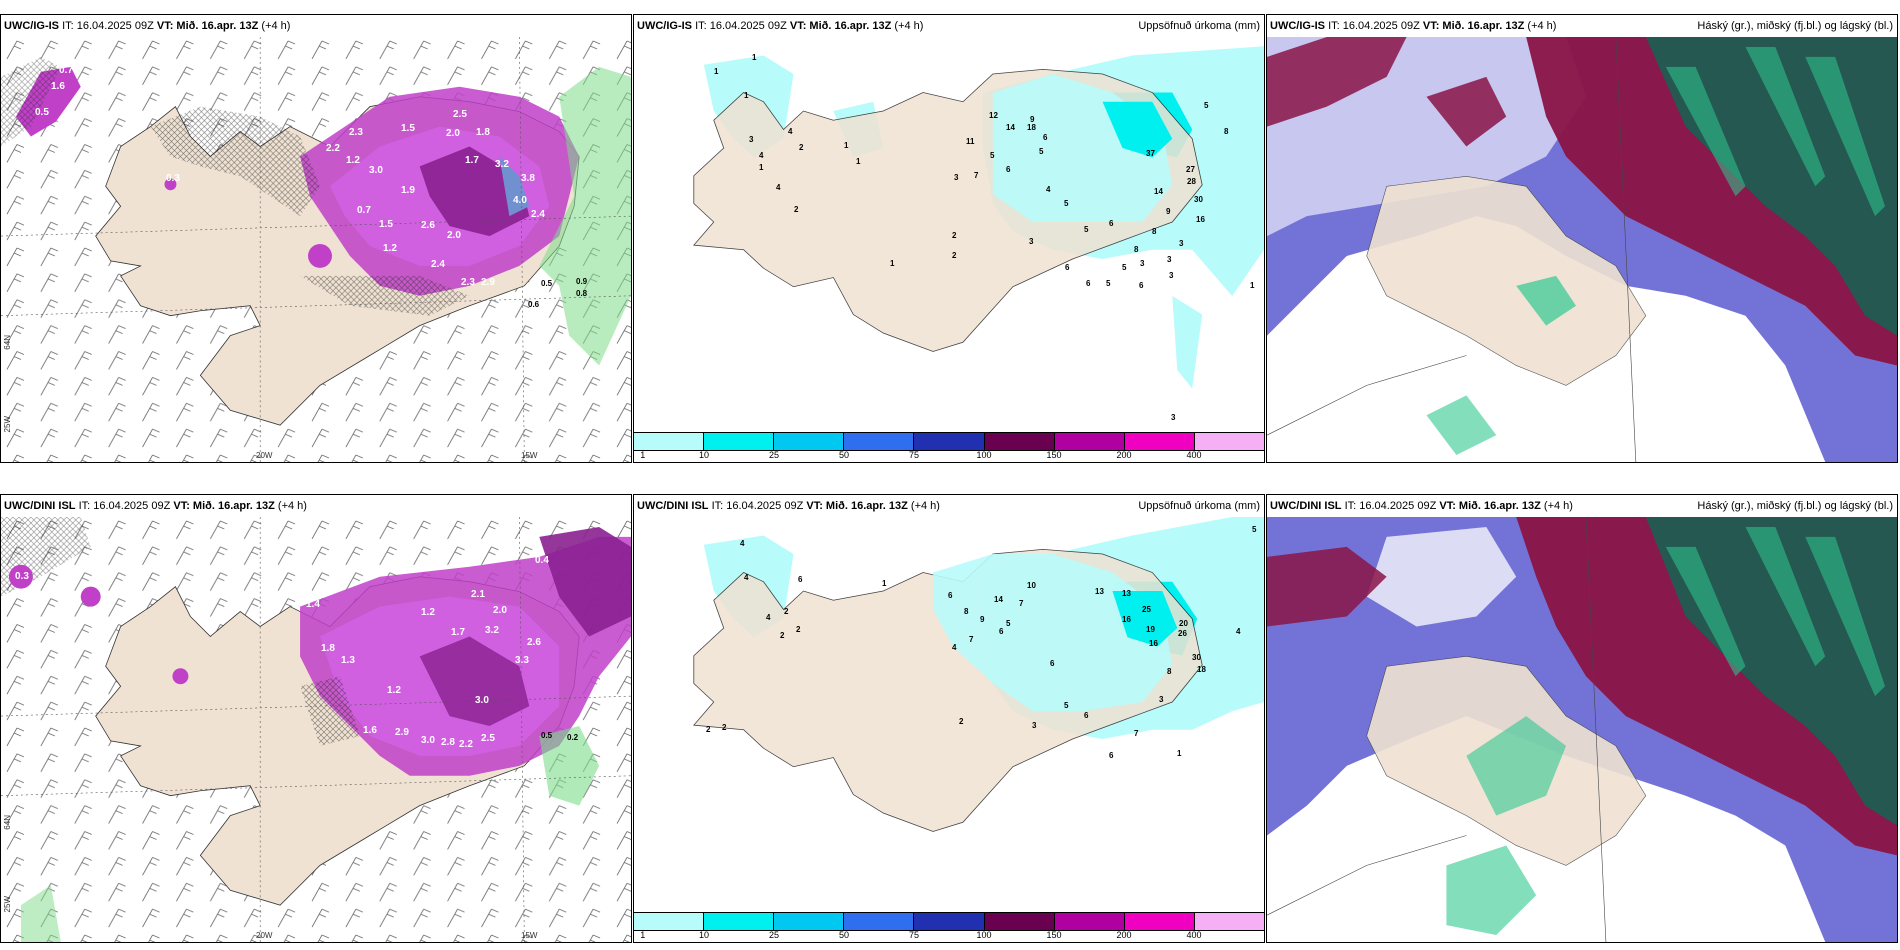  I want to click on precip-value: 25, so click(1146, 609).